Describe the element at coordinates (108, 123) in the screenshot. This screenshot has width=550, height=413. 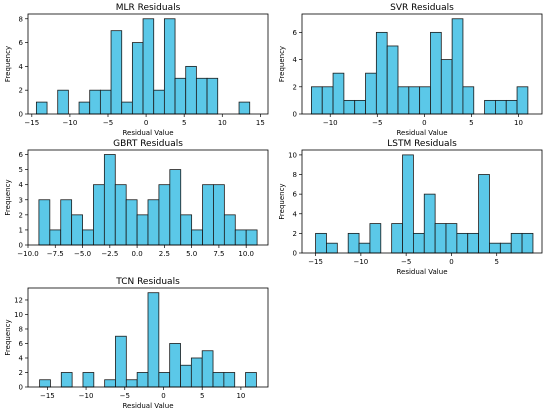
I see `mlr-x-tick-label: −5` at that location.